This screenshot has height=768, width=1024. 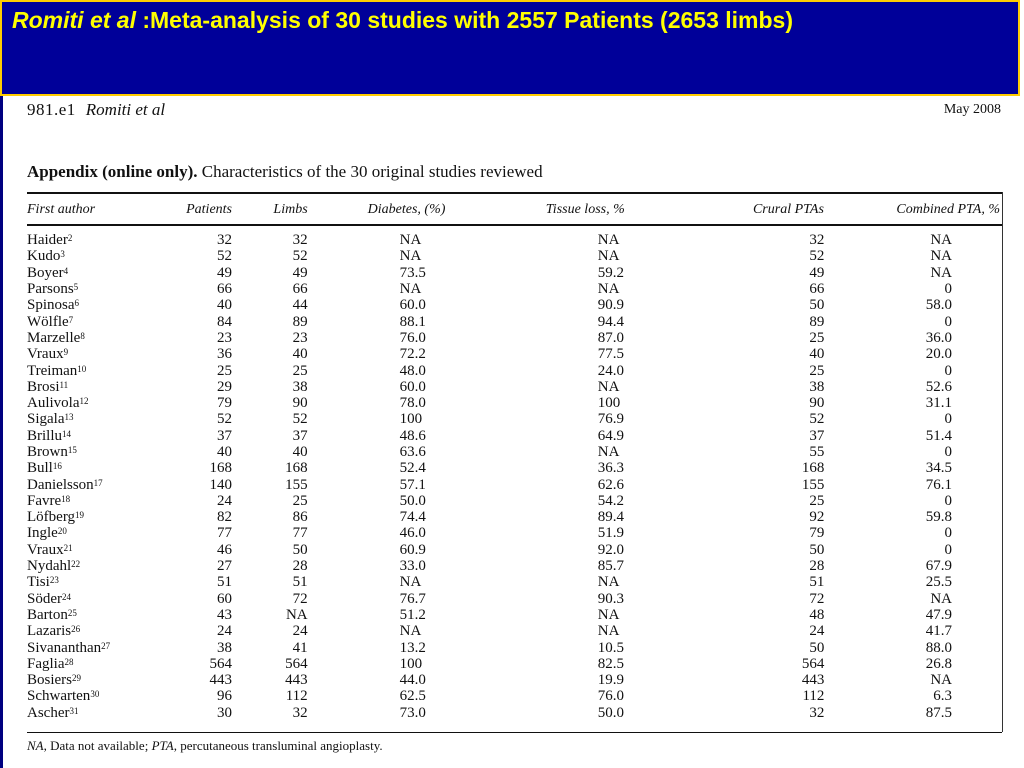 What do you see at coordinates (296, 614) in the screenshot?
I see `cell-limbs: NA` at bounding box center [296, 614].